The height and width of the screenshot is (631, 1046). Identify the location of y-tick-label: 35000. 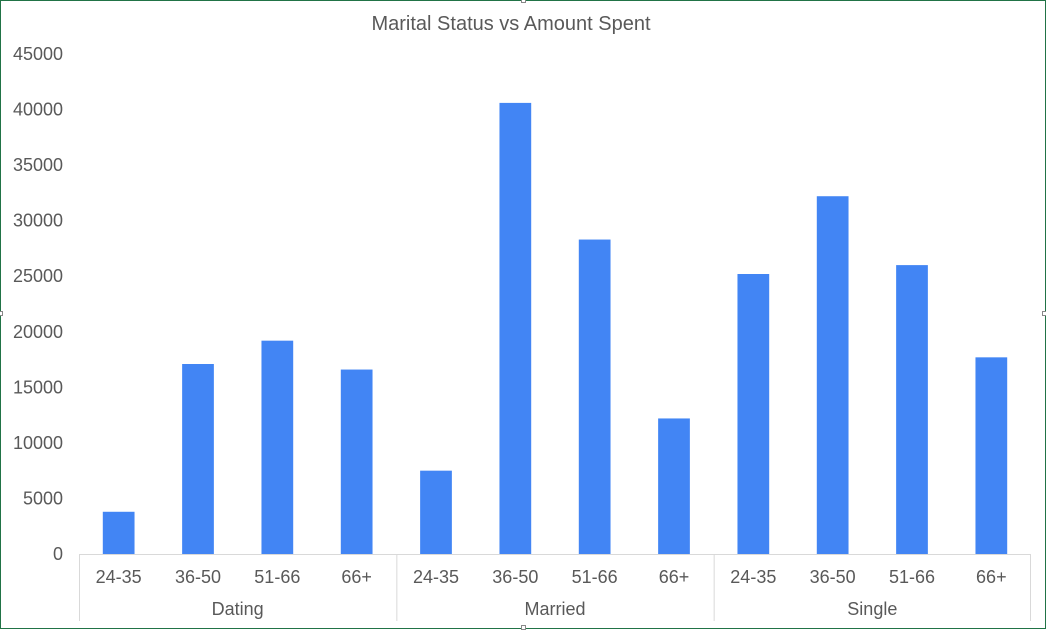
(38, 165).